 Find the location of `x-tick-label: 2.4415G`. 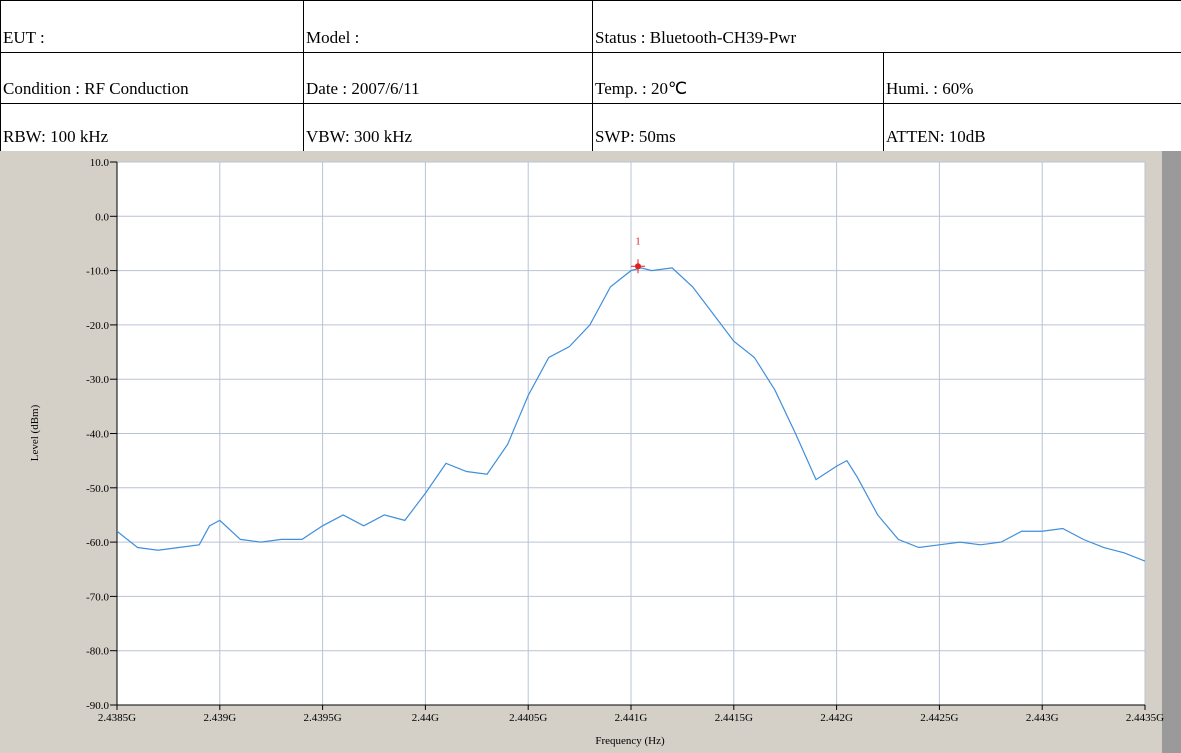

x-tick-label: 2.4415G is located at coordinates (734, 718).